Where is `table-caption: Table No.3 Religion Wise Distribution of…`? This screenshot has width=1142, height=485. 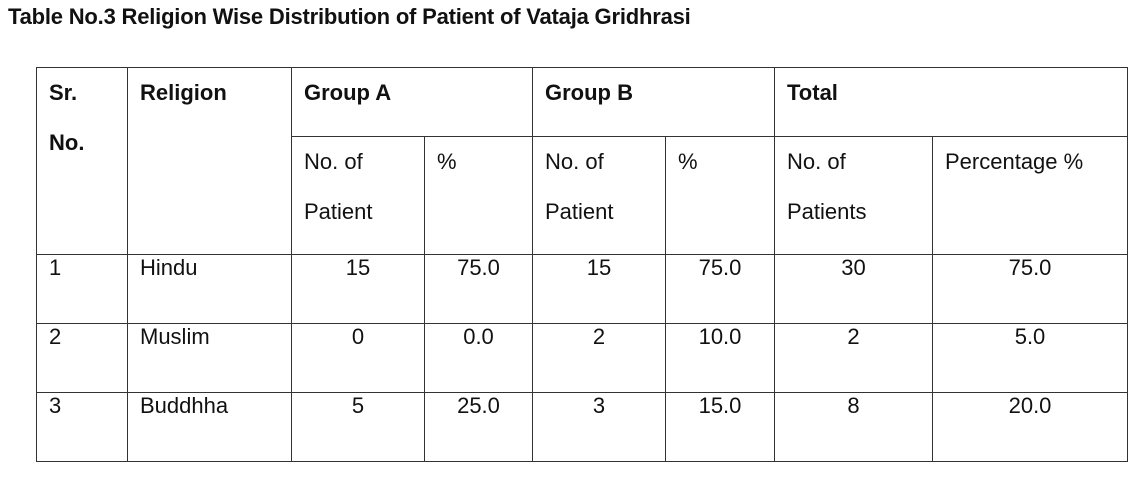 table-caption: Table No.3 Religion Wise Distribution of… is located at coordinates (349, 16).